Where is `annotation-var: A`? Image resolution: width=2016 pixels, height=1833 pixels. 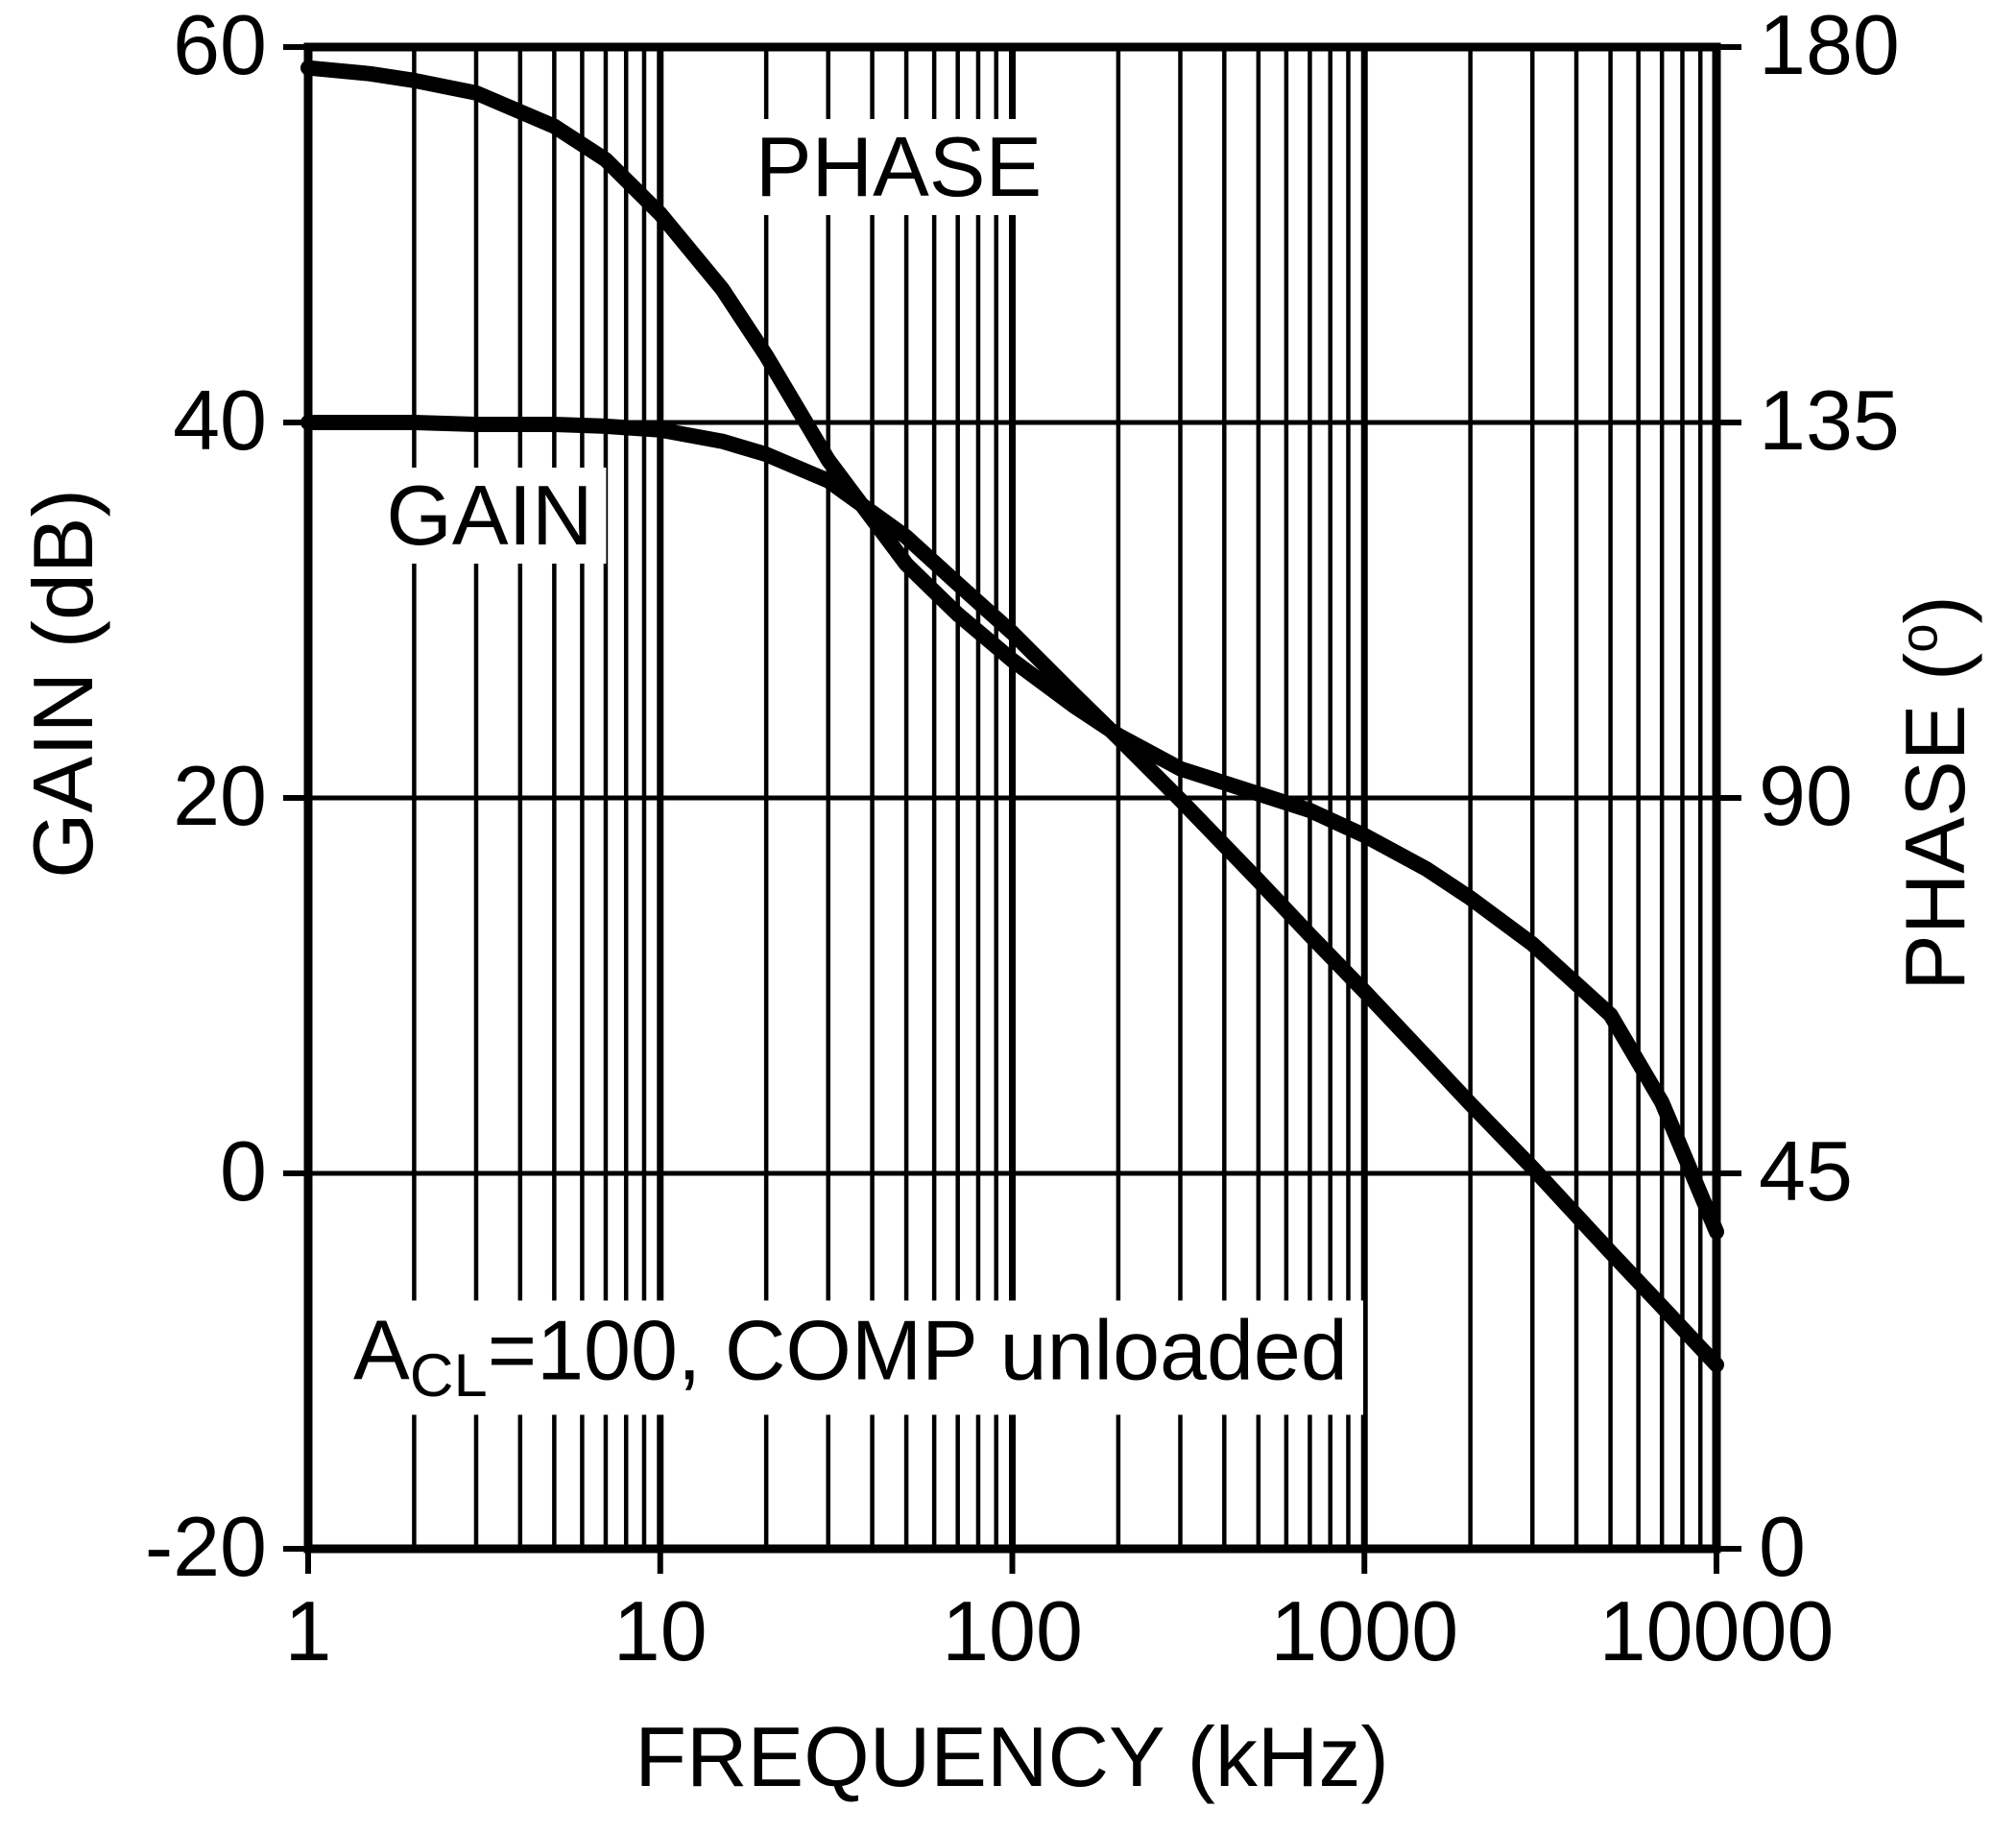
annotation-var: A is located at coordinates (381, 1350).